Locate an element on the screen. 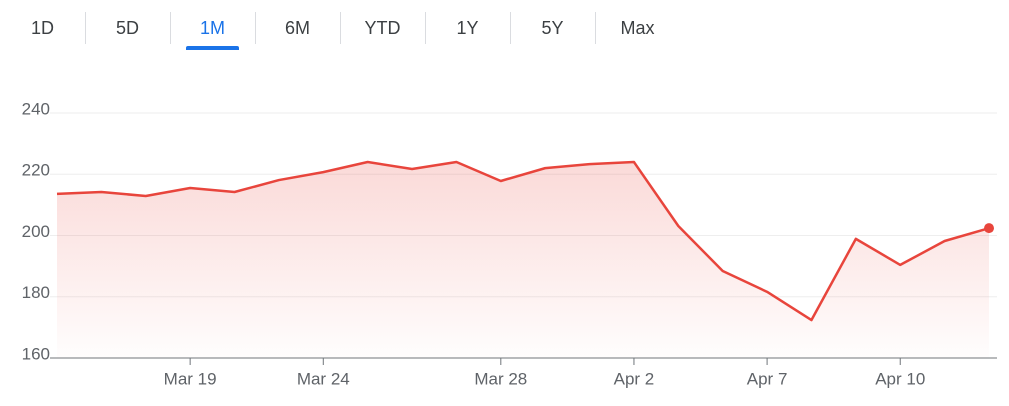  y-tick-label: 200 is located at coordinates (36, 231).